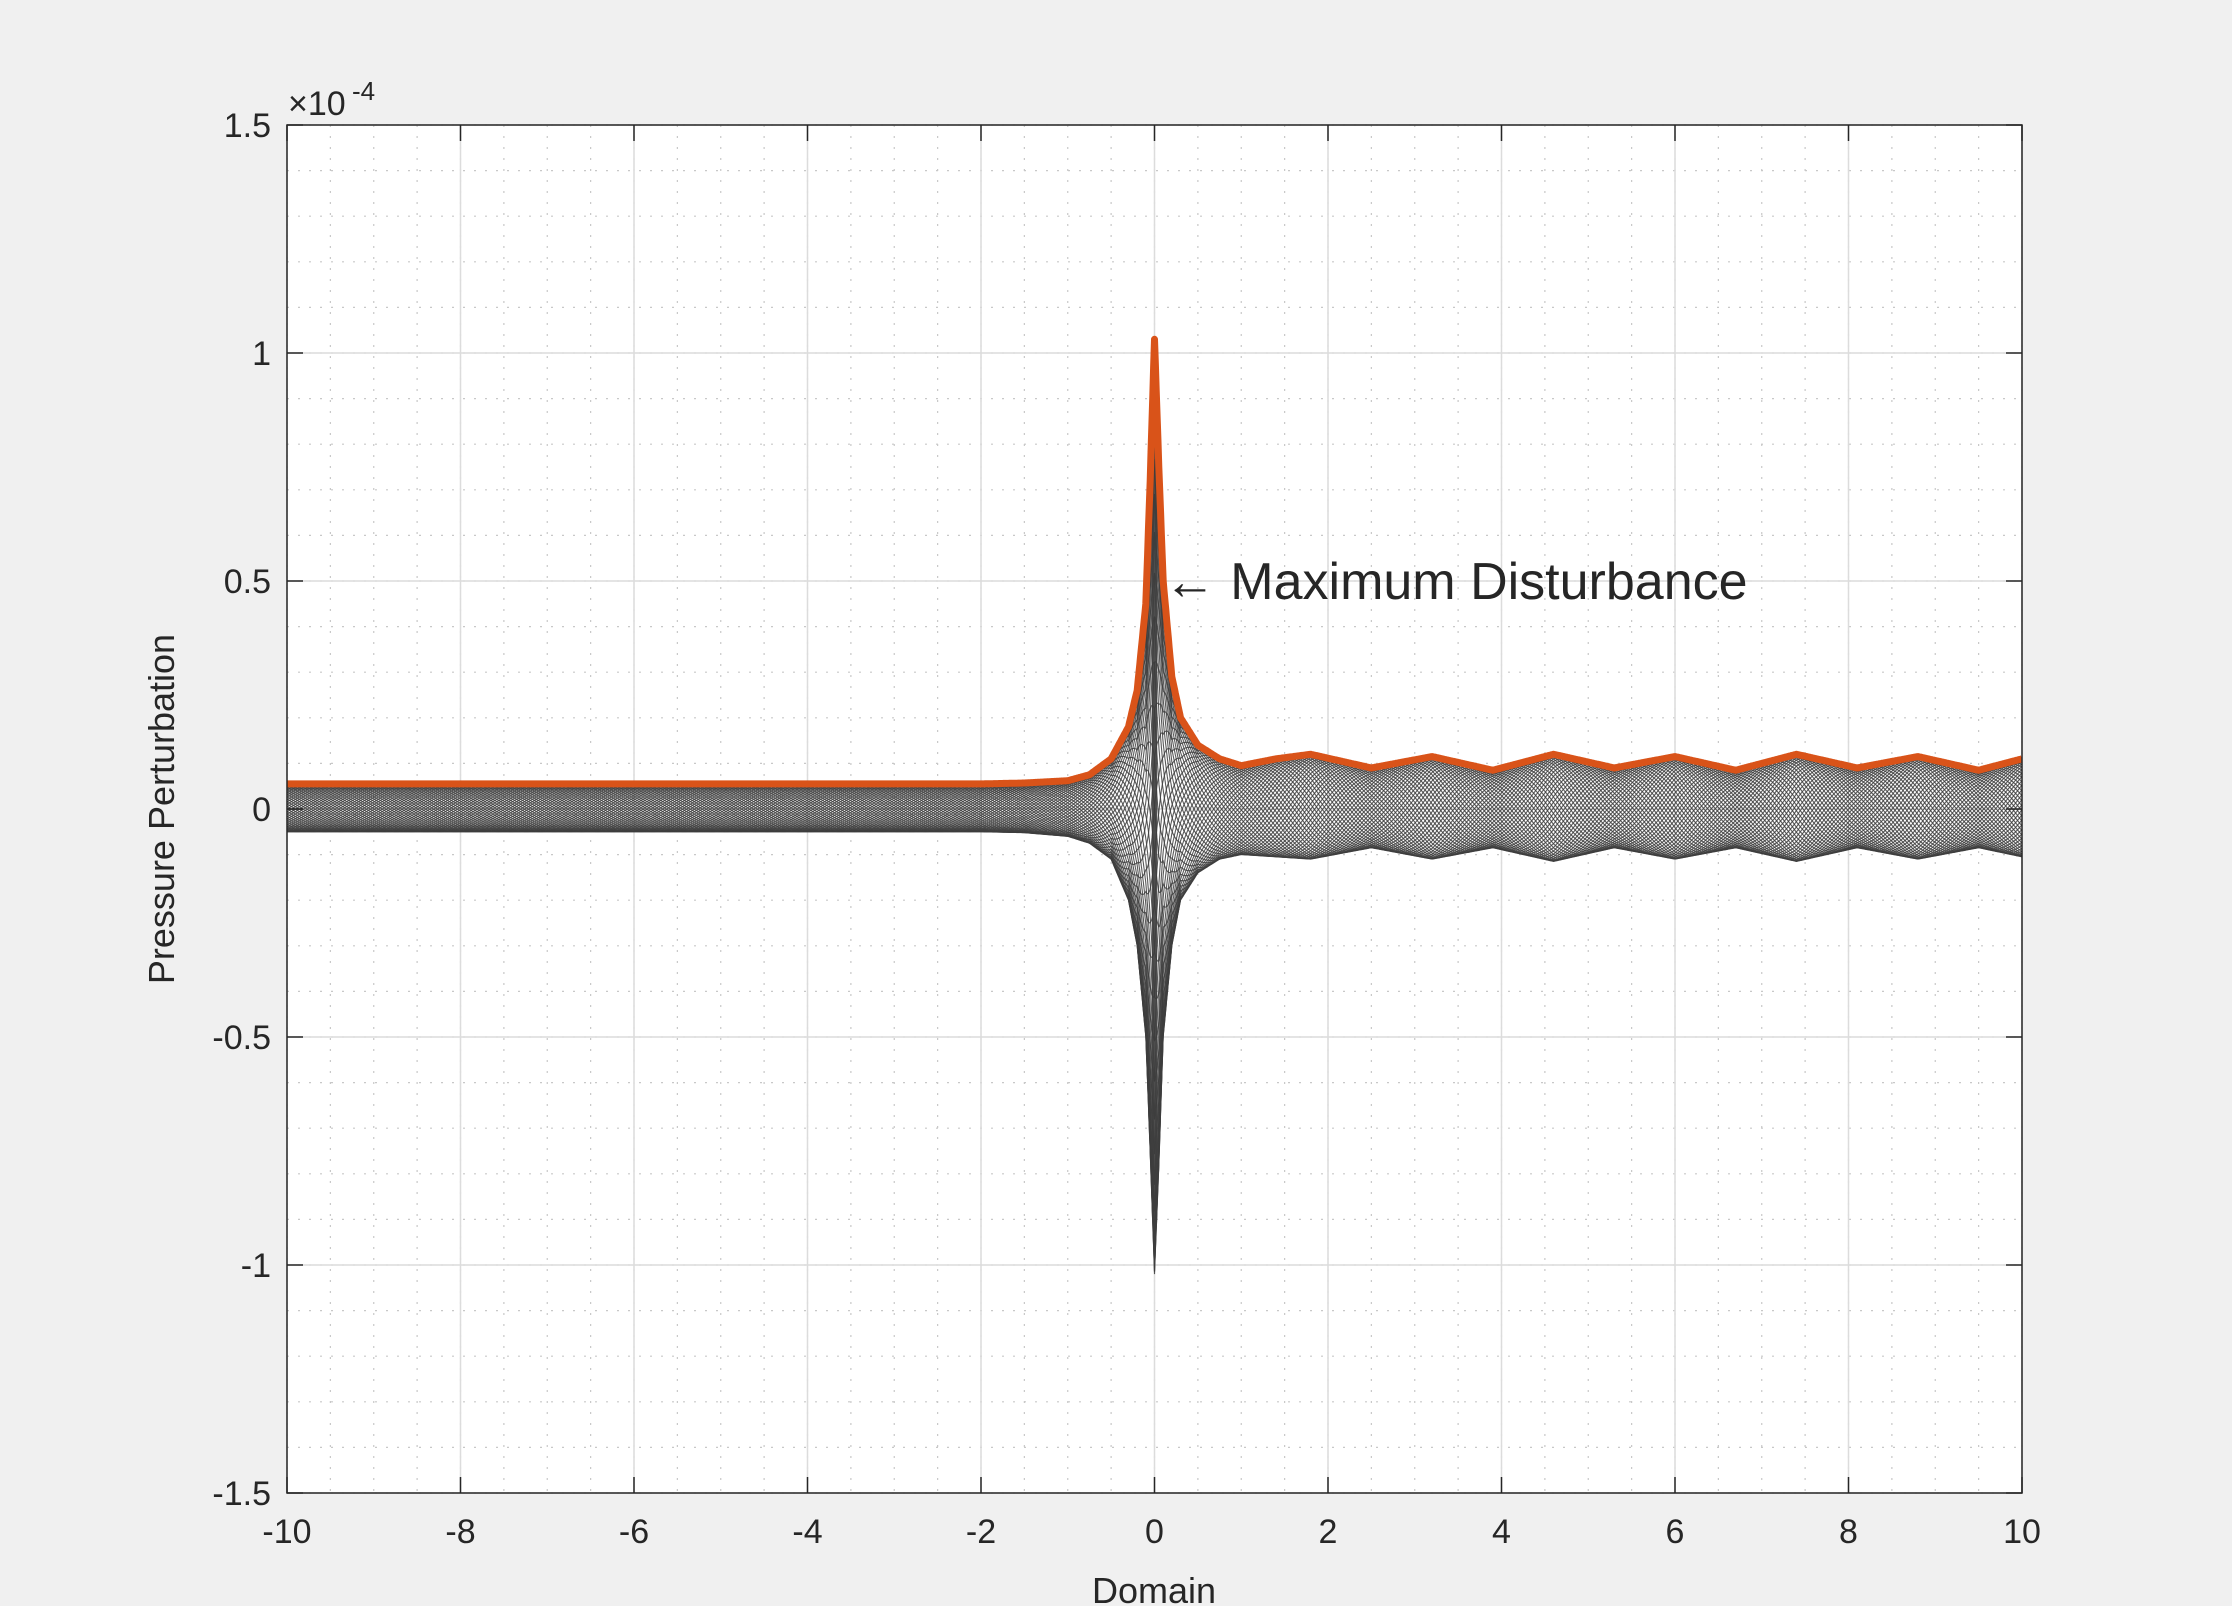  Describe the element at coordinates (1154, 1532) in the screenshot. I see `x-tick-label: 0` at that location.